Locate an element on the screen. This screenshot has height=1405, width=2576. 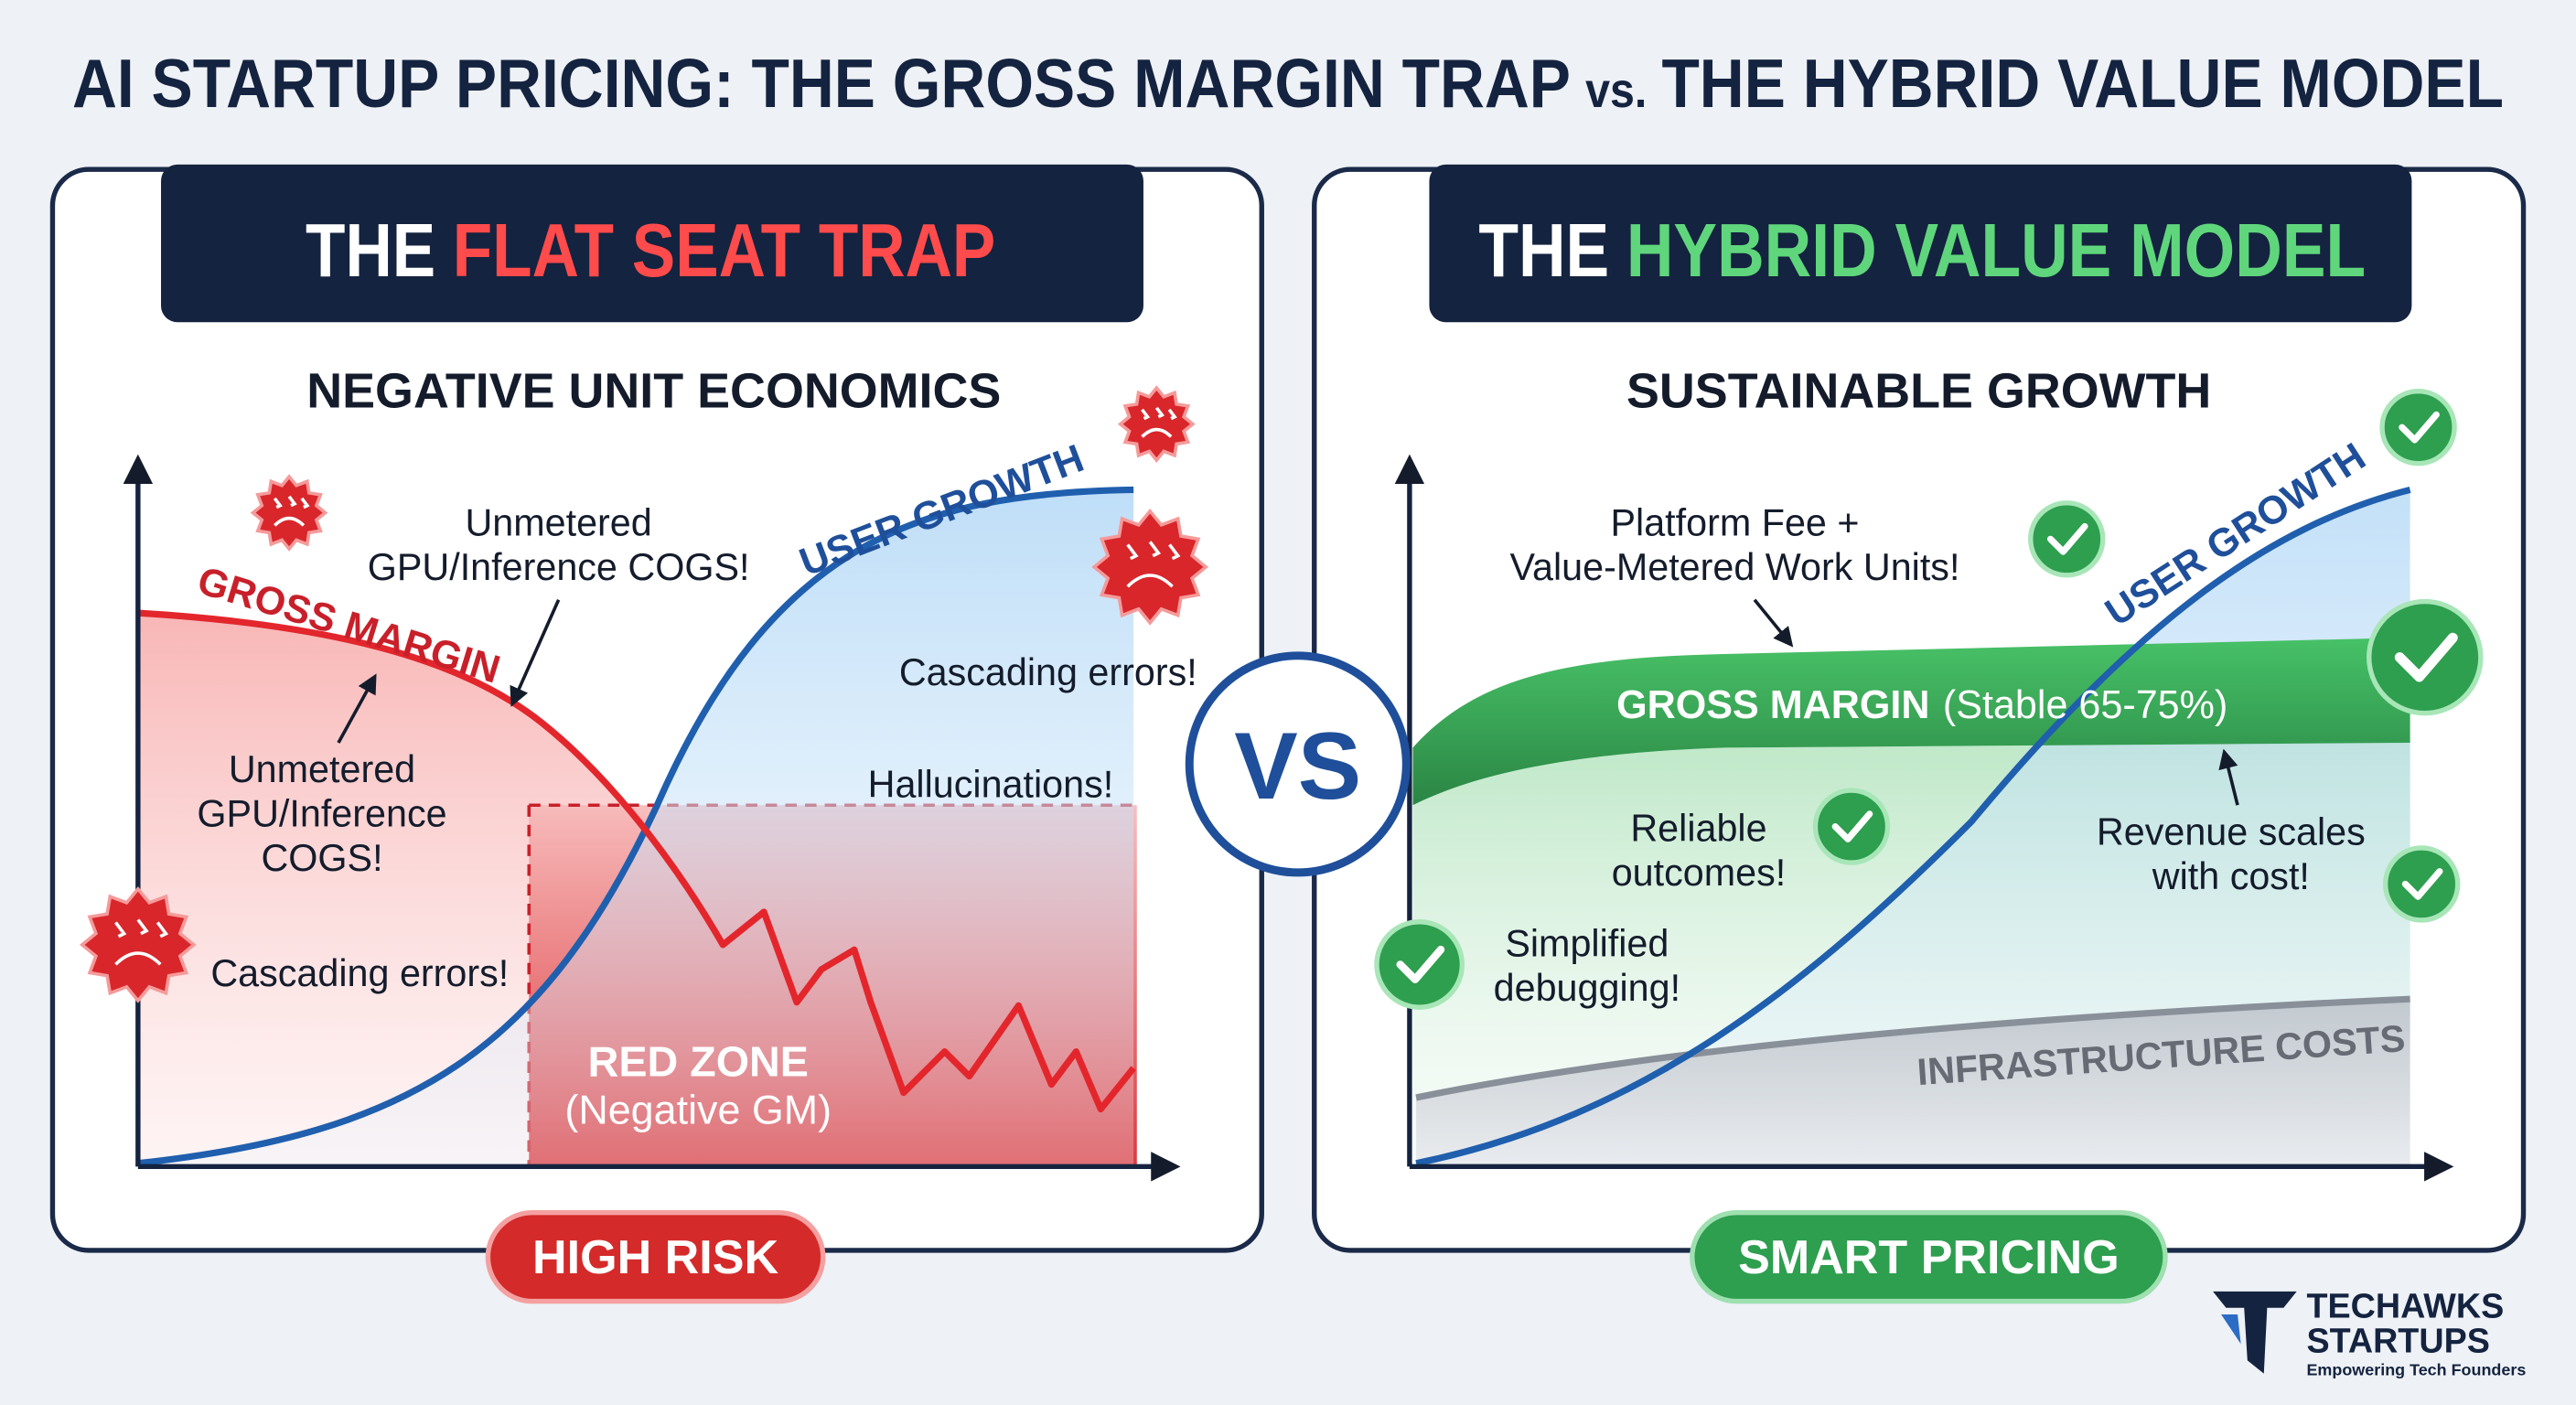
line: debugging! is located at coordinates (1587, 988).